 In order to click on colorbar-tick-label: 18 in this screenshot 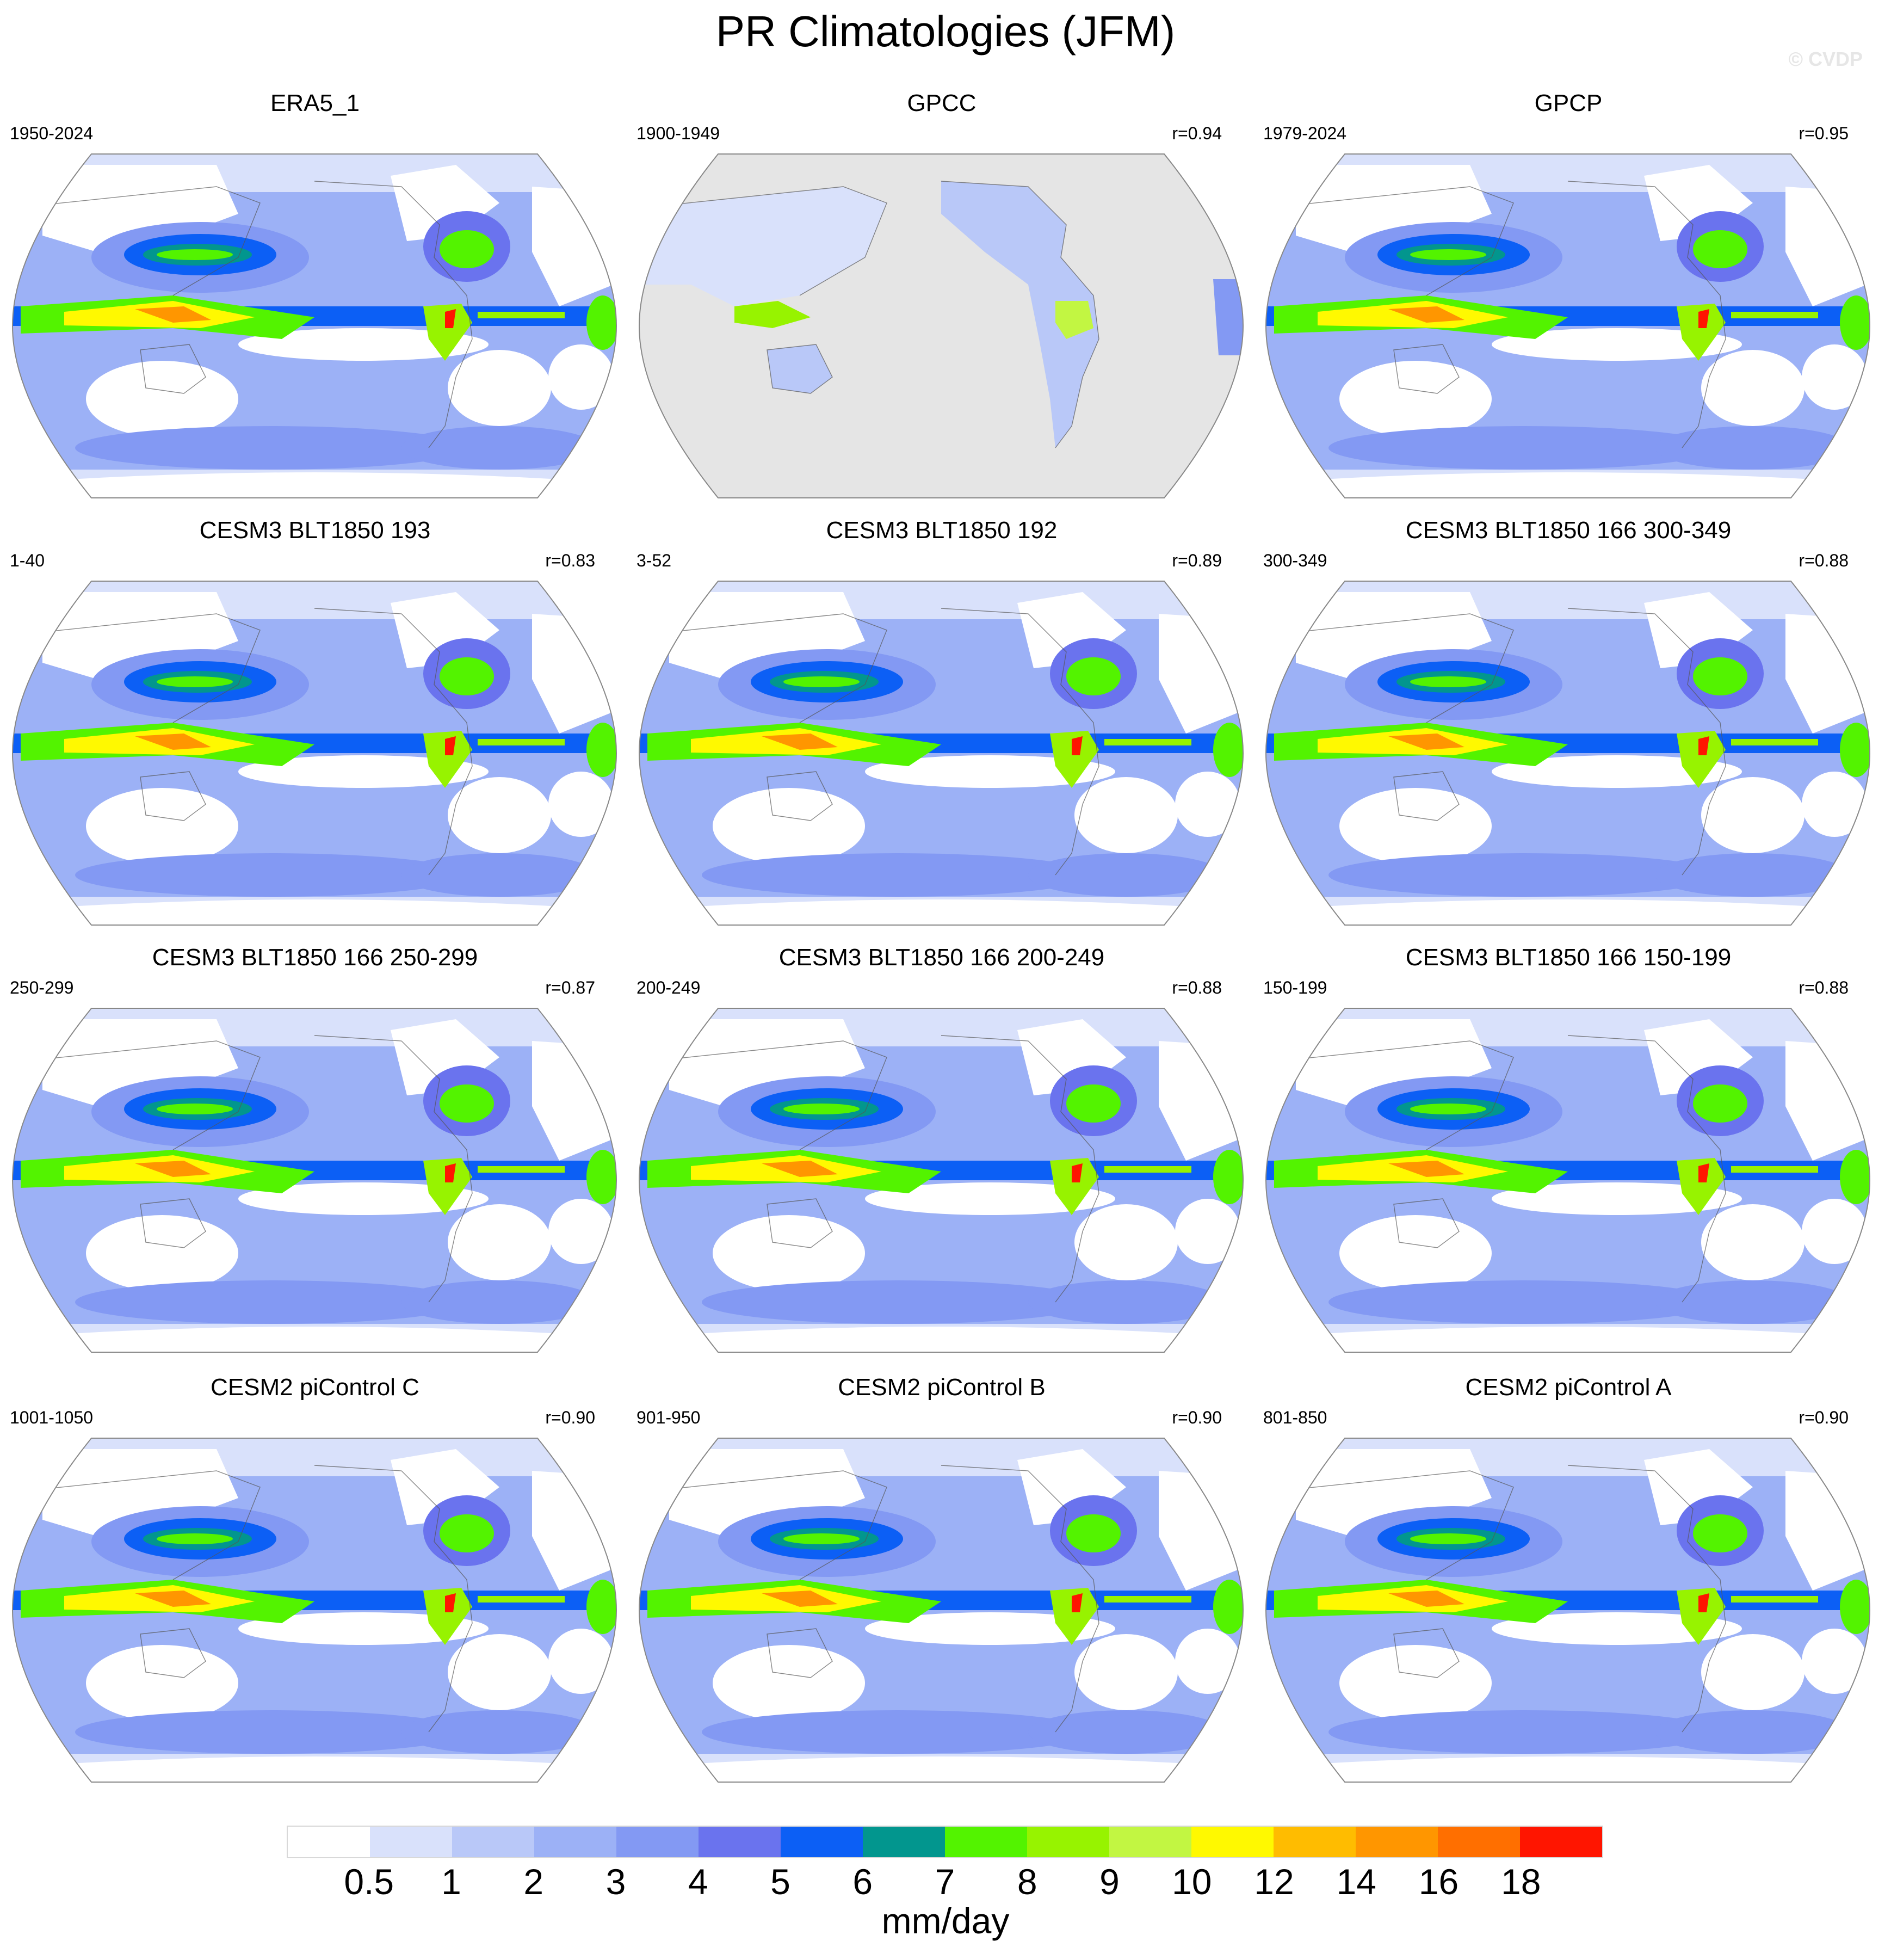, I will do `click(1521, 1882)`.